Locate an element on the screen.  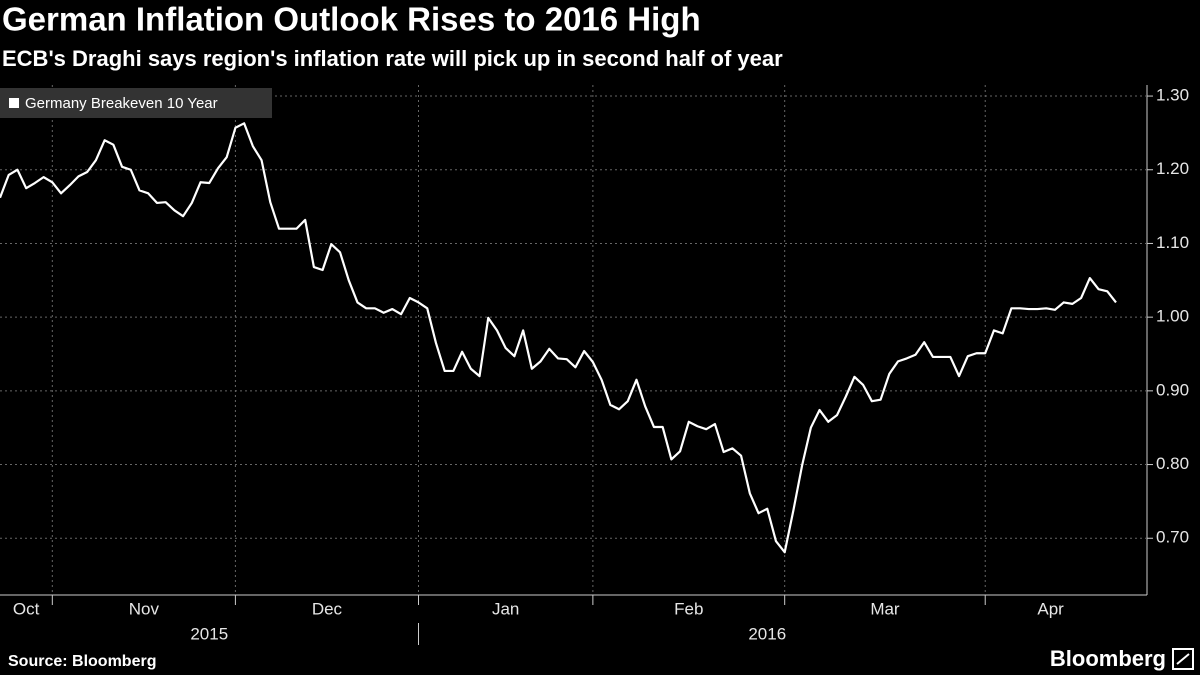
y-tick-label: 1.10 is located at coordinates (1172, 242).